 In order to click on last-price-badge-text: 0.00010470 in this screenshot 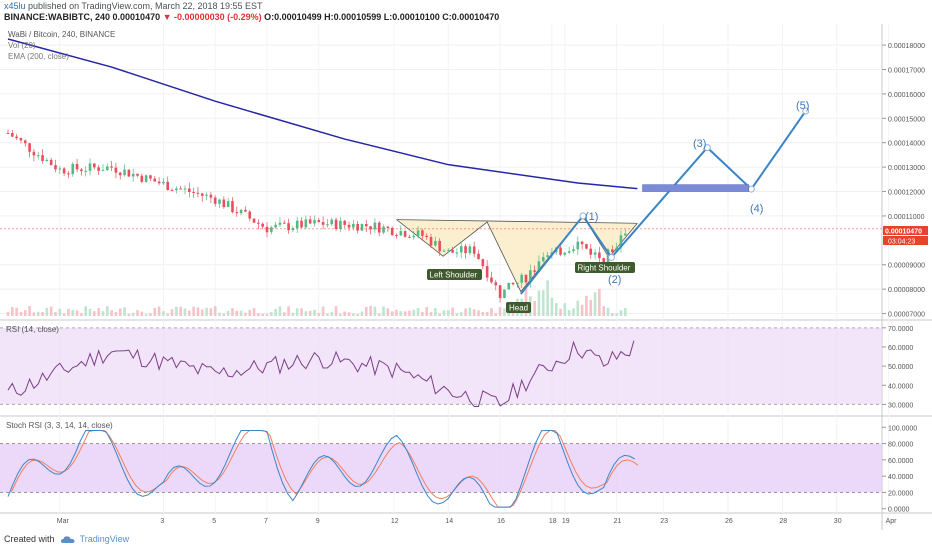, I will do `click(903, 232)`.